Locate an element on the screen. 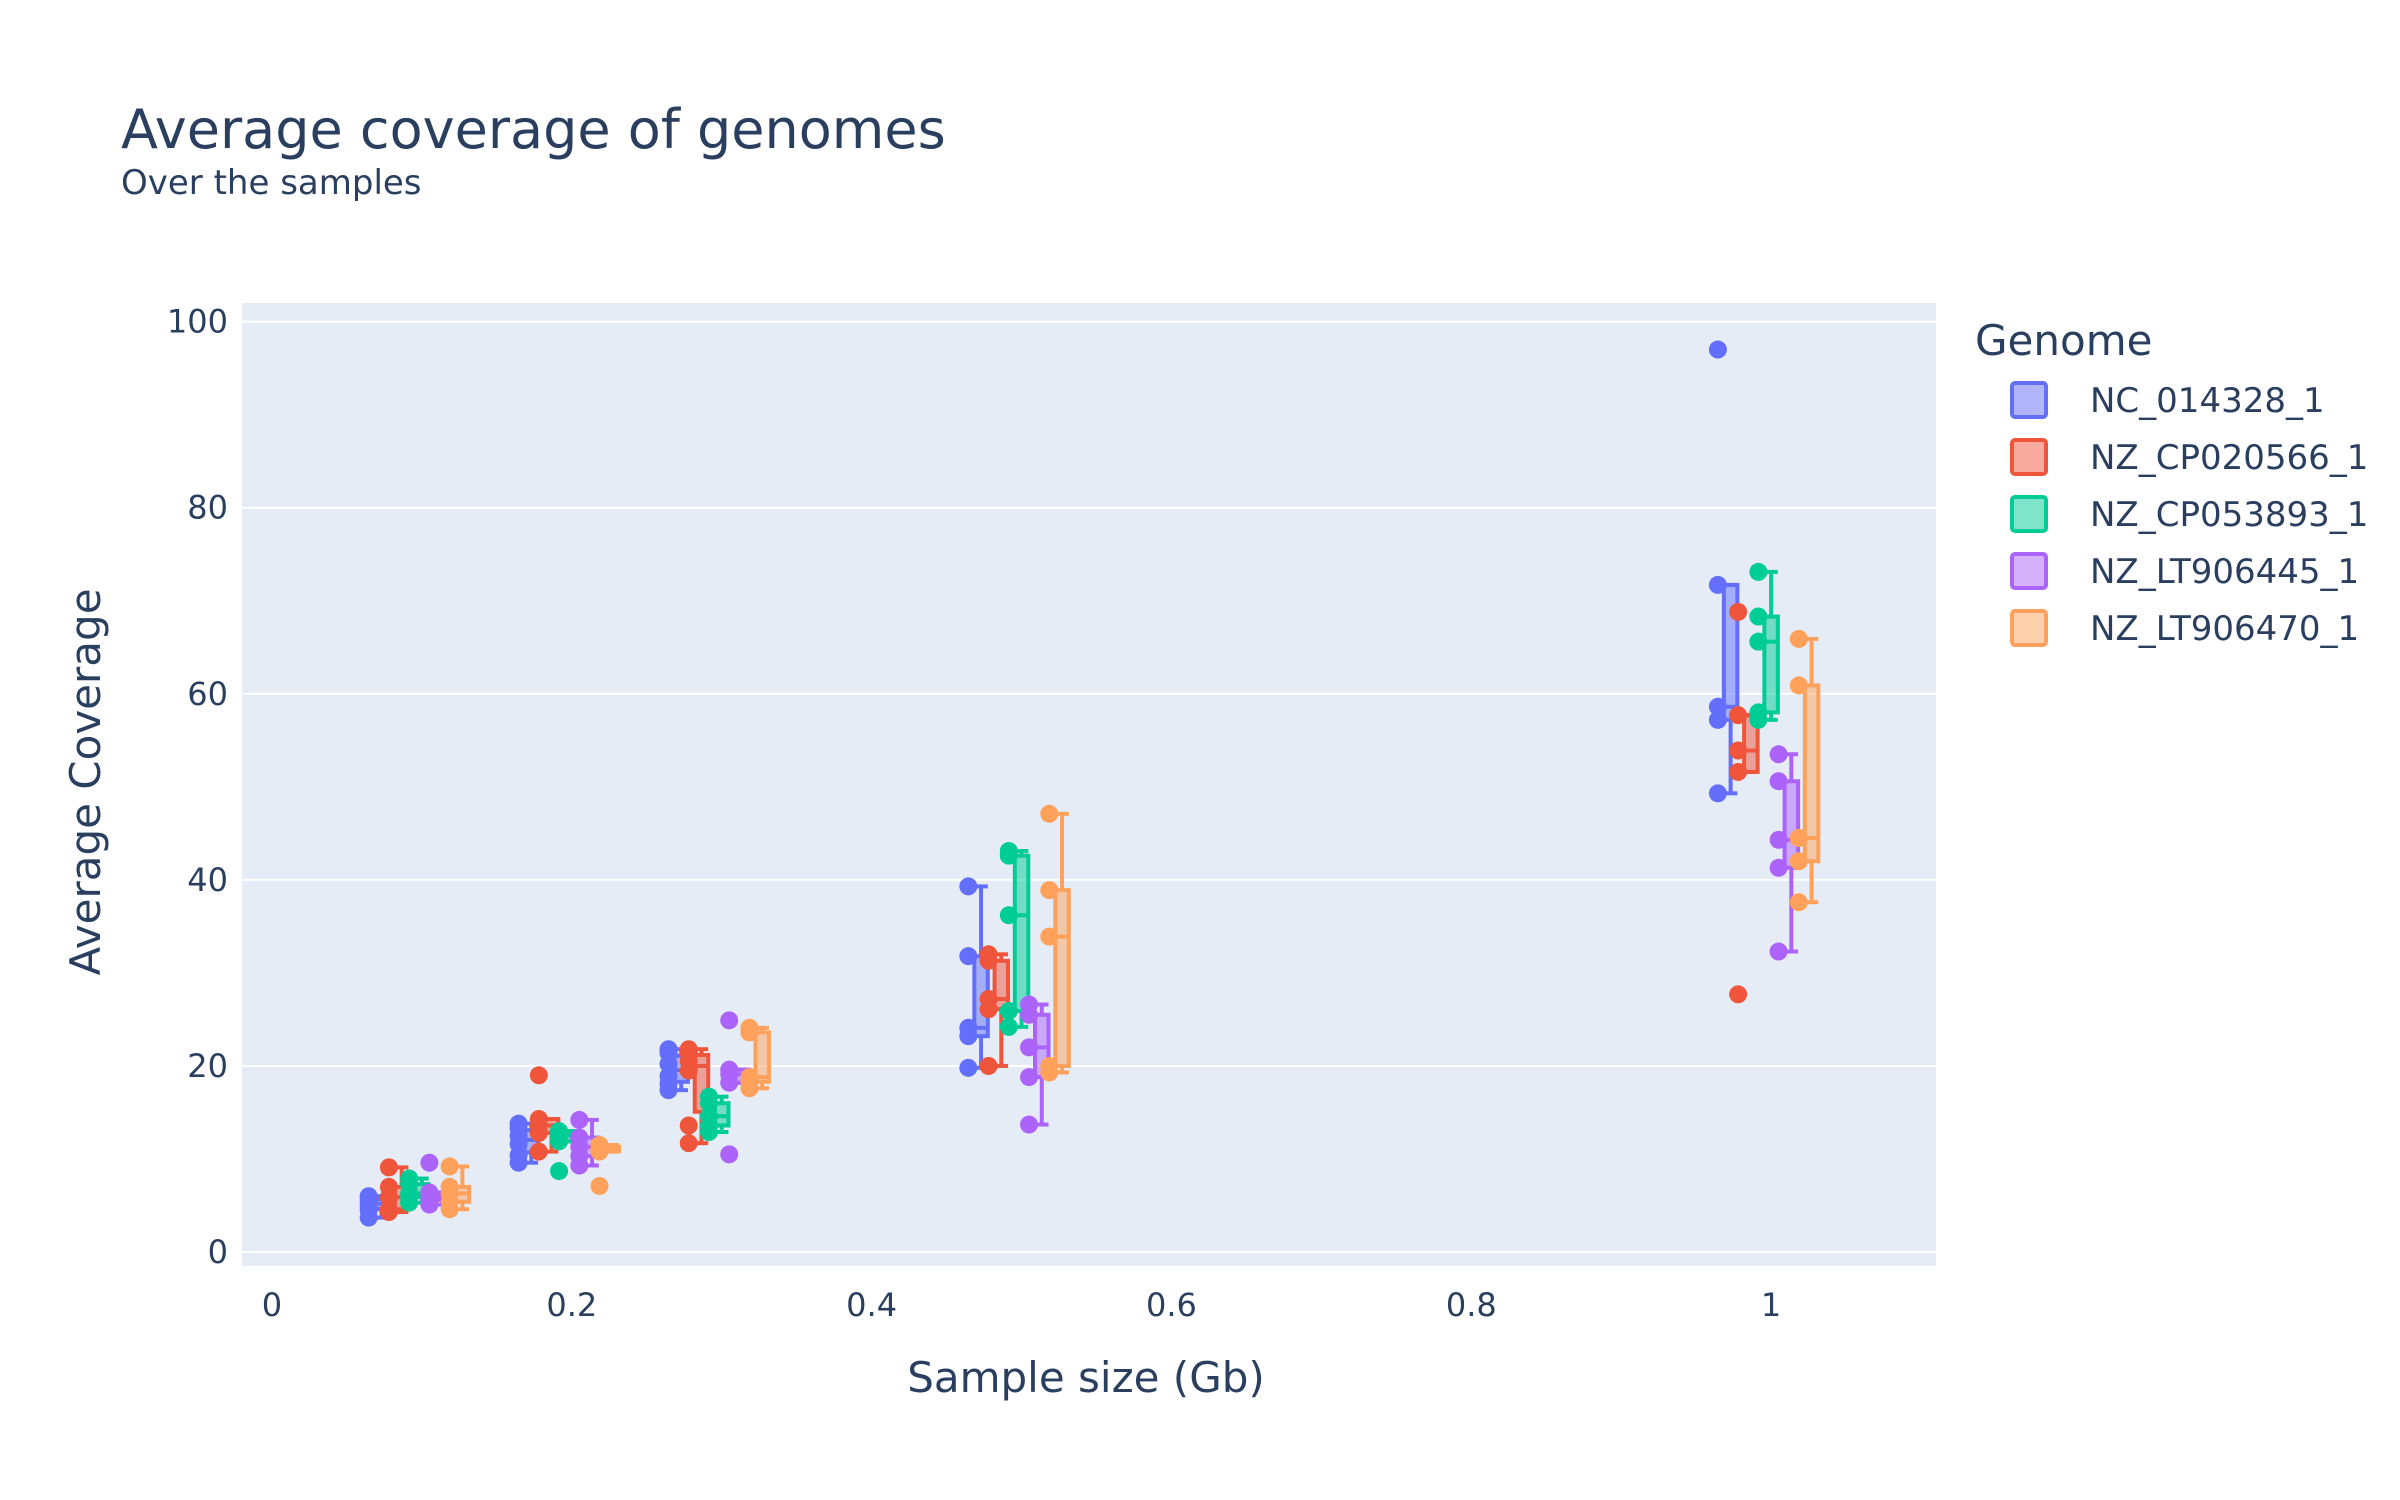 The width and height of the screenshot is (2400, 1500). legend-item: NC_014328_1 is located at coordinates (2167, 401).